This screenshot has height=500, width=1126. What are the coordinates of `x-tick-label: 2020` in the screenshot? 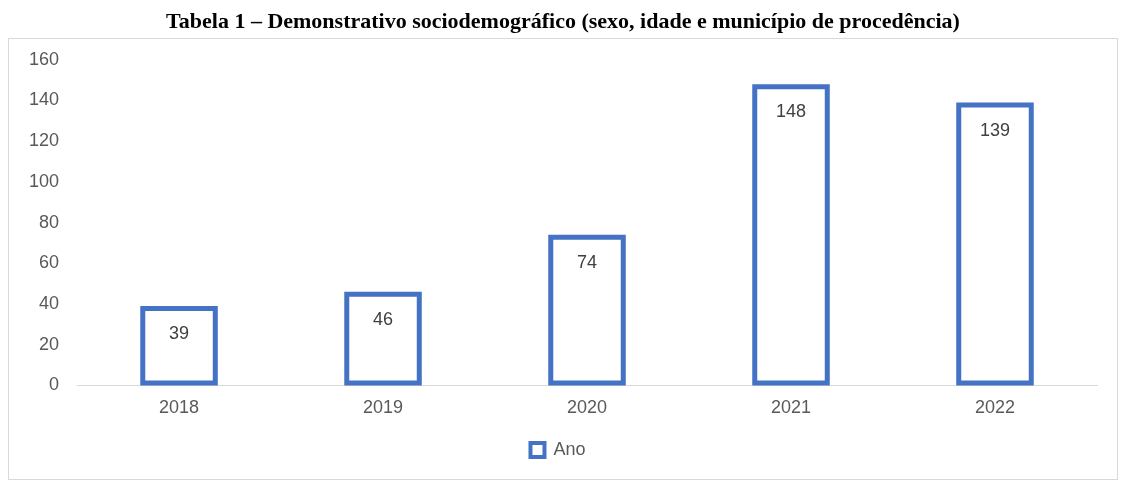 It's located at (587, 407).